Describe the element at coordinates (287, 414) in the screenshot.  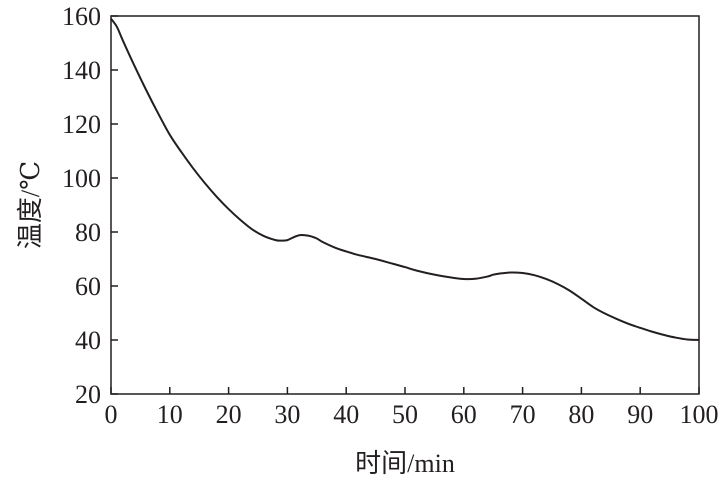
I see `x-tick-label: 30` at that location.